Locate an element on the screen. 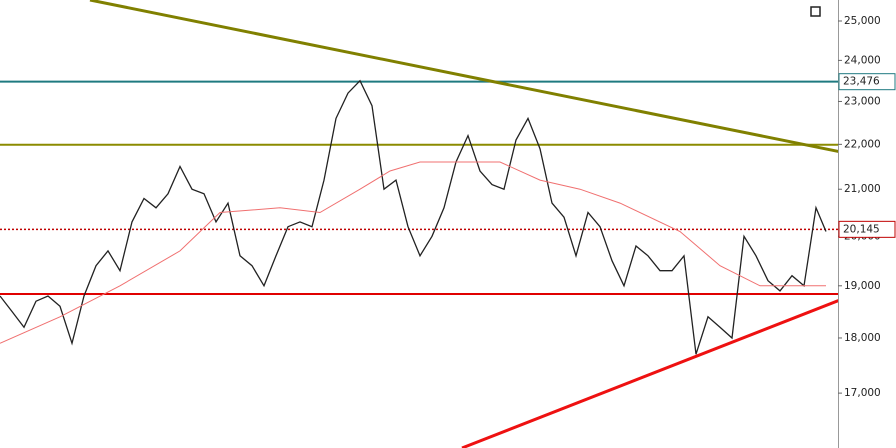 This screenshot has height=448, width=896. y-tick-label: 22,000 is located at coordinates (862, 144).